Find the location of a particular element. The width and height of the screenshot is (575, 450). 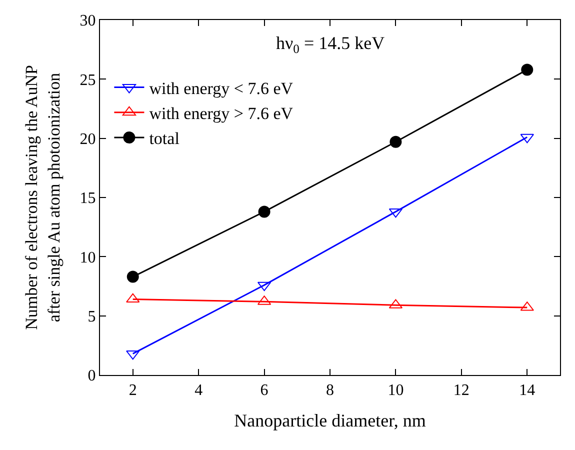

x-tick-label: 12 is located at coordinates (461, 391).